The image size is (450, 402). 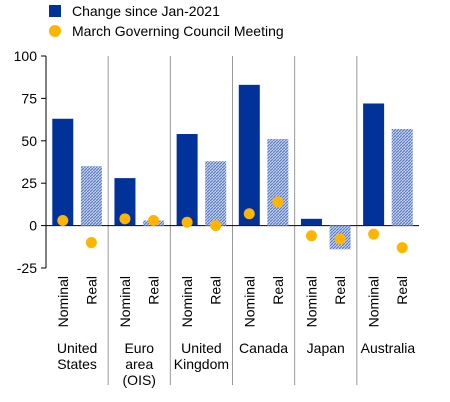 What do you see at coordinates (33, 226) in the screenshot?
I see `y-tick-label: 0` at bounding box center [33, 226].